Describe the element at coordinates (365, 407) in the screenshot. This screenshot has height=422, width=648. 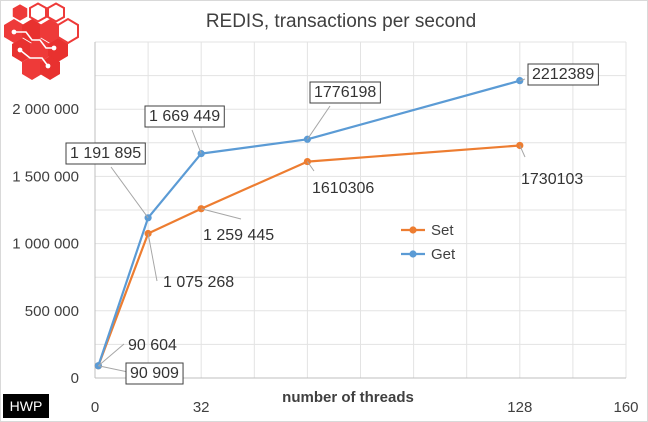
I see `x-tick-labels: 0 32 128 160` at that location.